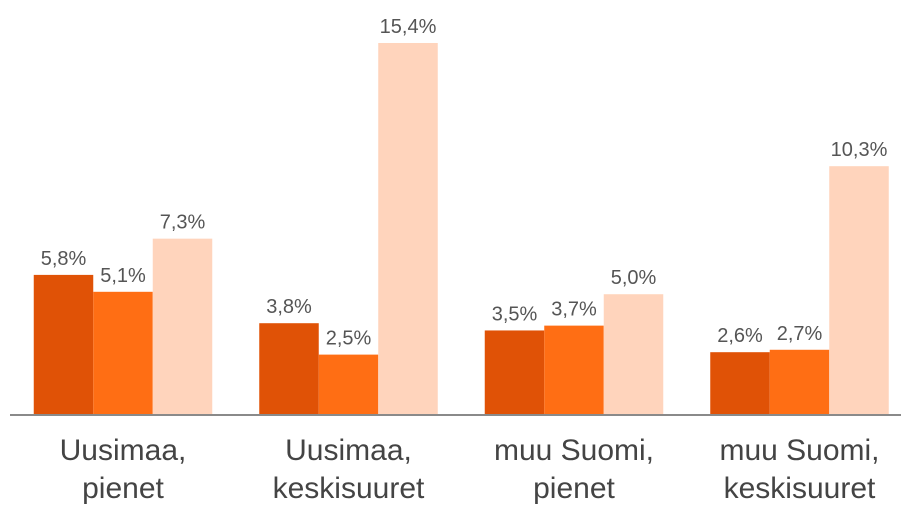 This screenshot has height=505, width=901. I want to click on value-label: 2,7%, so click(800, 334).